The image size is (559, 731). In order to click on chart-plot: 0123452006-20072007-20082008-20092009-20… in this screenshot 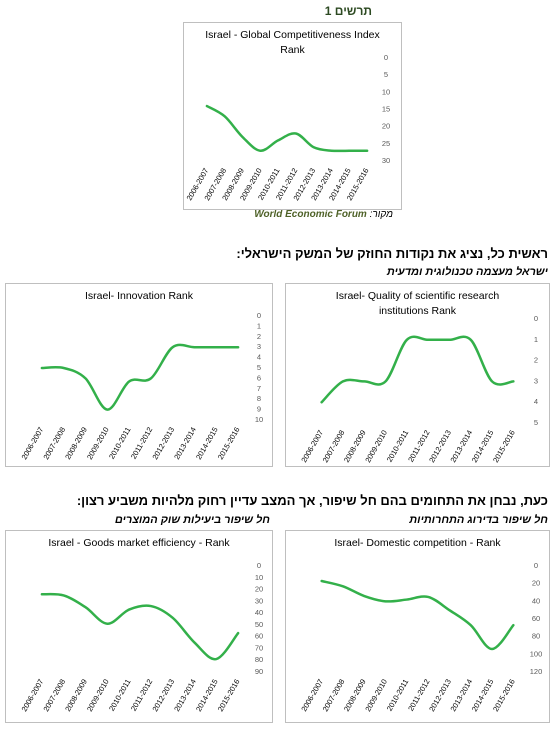, I will do `click(418, 389)`.